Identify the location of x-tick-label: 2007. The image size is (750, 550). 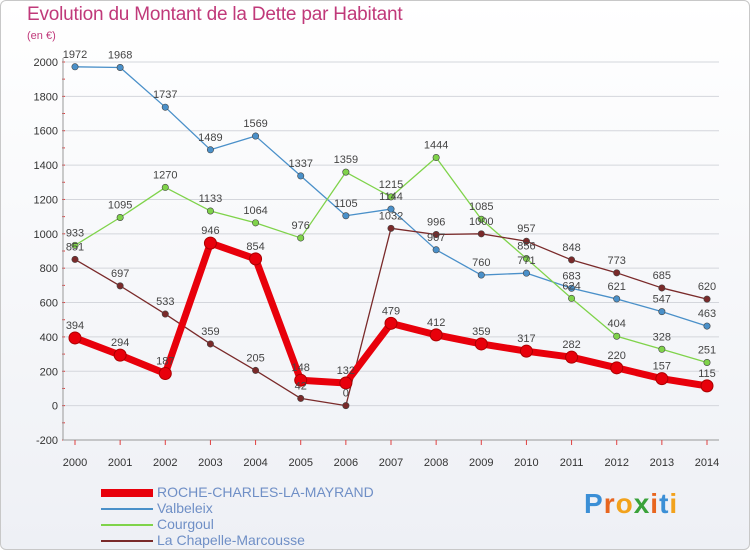
(391, 463).